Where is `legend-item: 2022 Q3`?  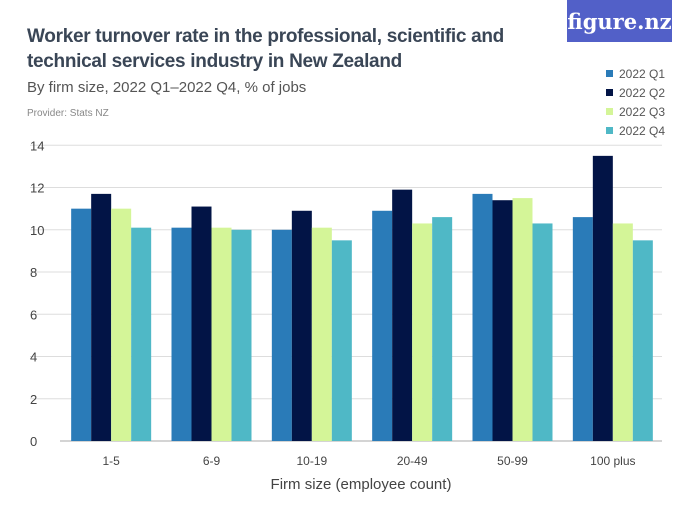
legend-item: 2022 Q3 is located at coordinates (635, 111).